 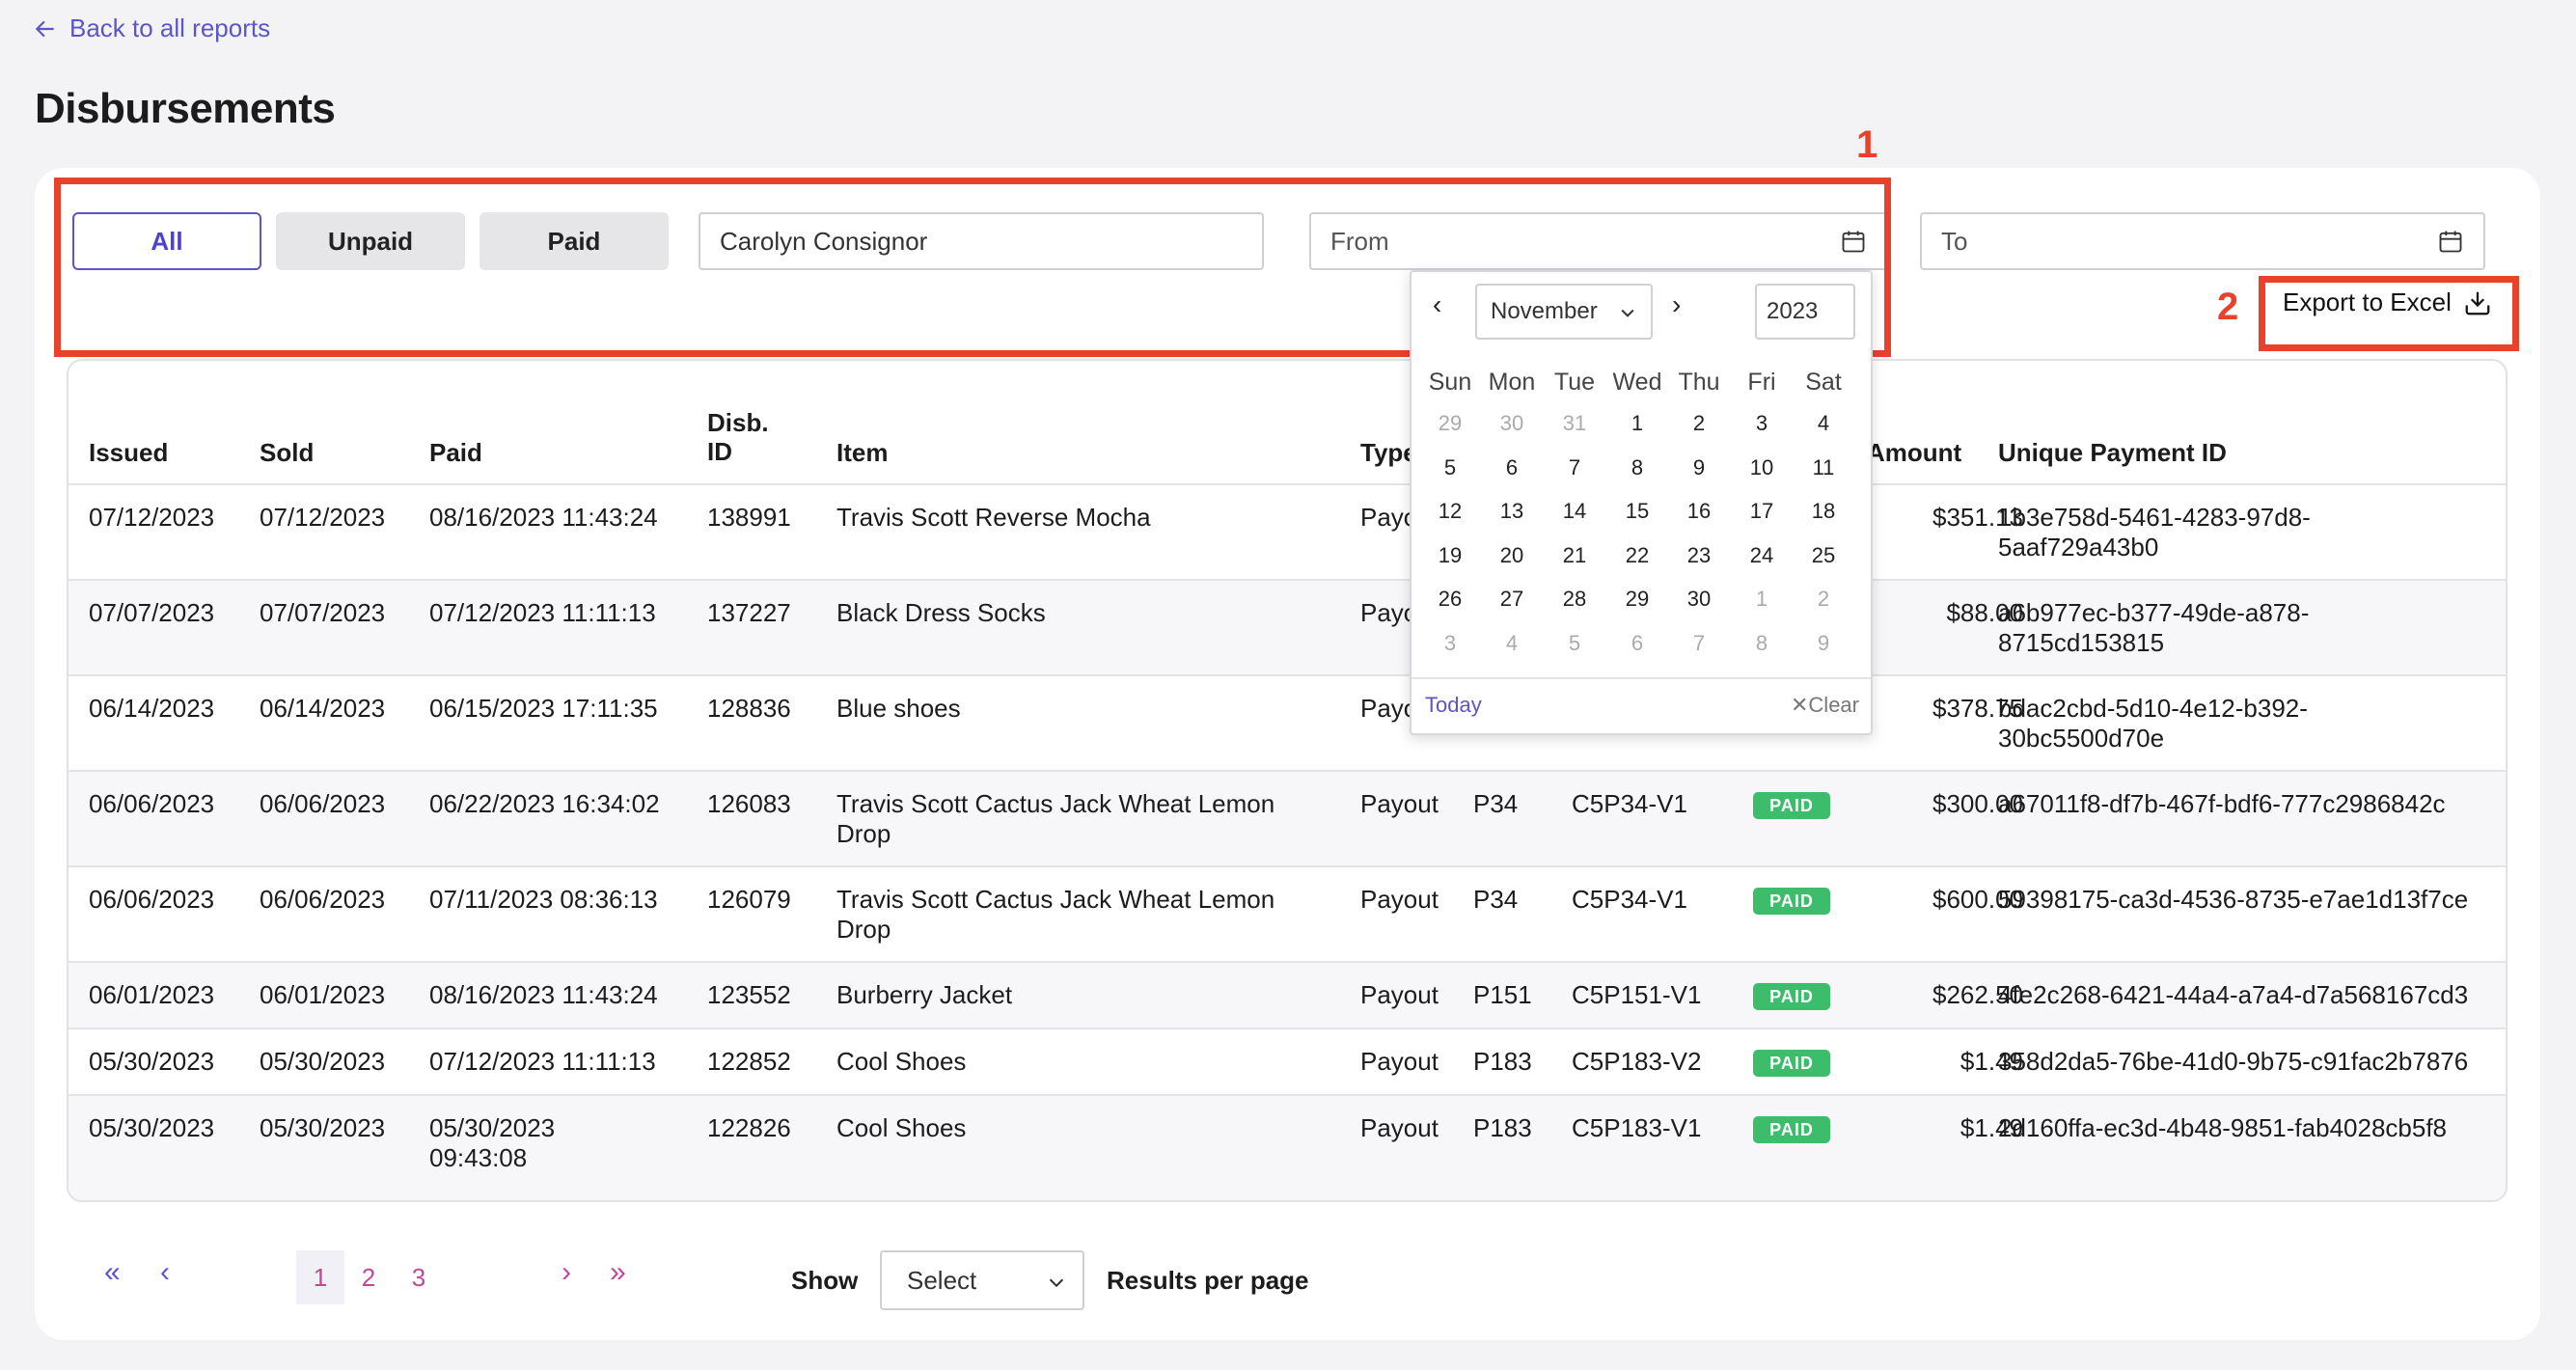 I want to click on calendar-day: 27, so click(x=1511, y=599).